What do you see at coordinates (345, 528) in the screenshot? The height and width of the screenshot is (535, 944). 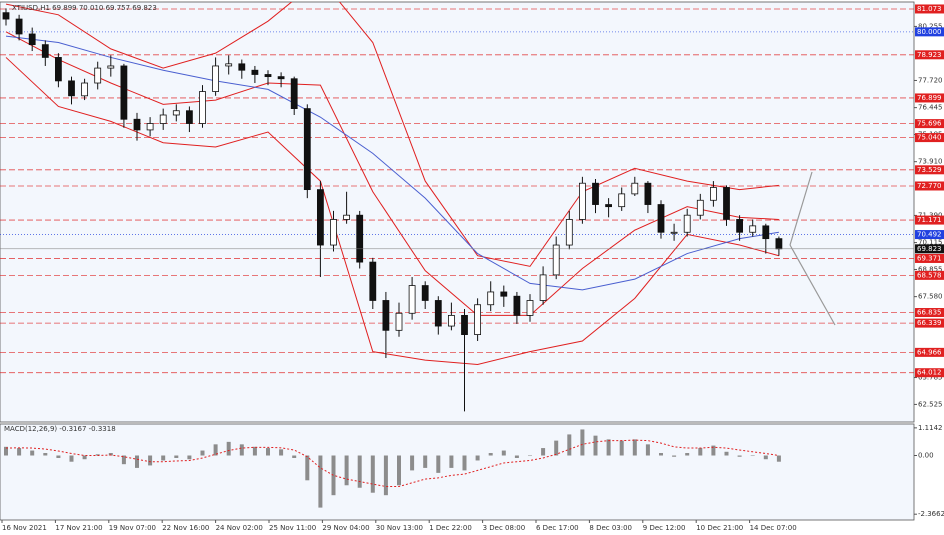 I see `x-tick-label: 29 Nov 04:00` at bounding box center [345, 528].